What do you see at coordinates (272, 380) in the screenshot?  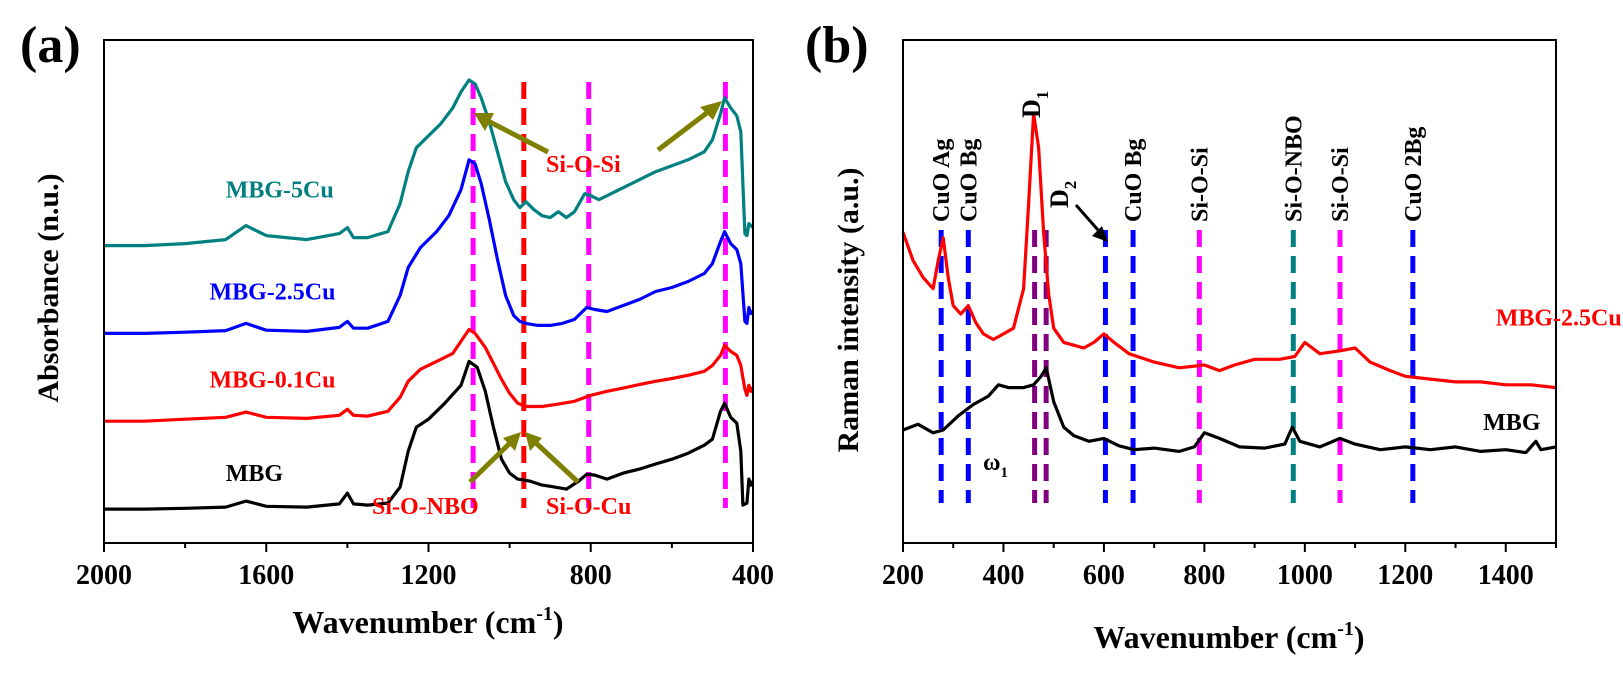 I see `series-label-mbg-0-1cu: MBG-0.1Cu` at bounding box center [272, 380].